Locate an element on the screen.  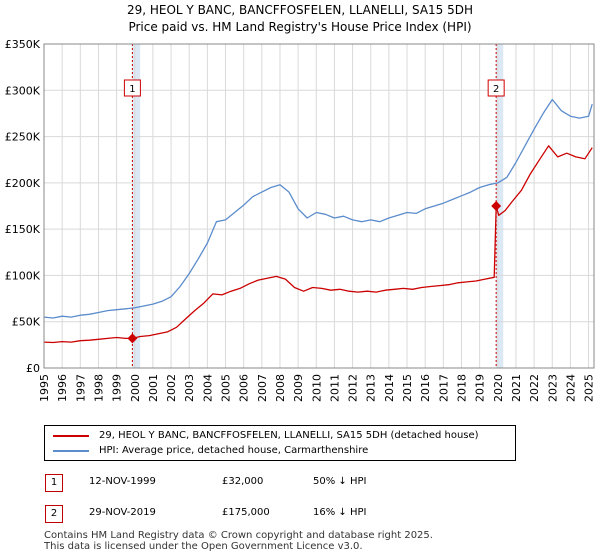
x-tick-label: 2009 is located at coordinates (298, 388).